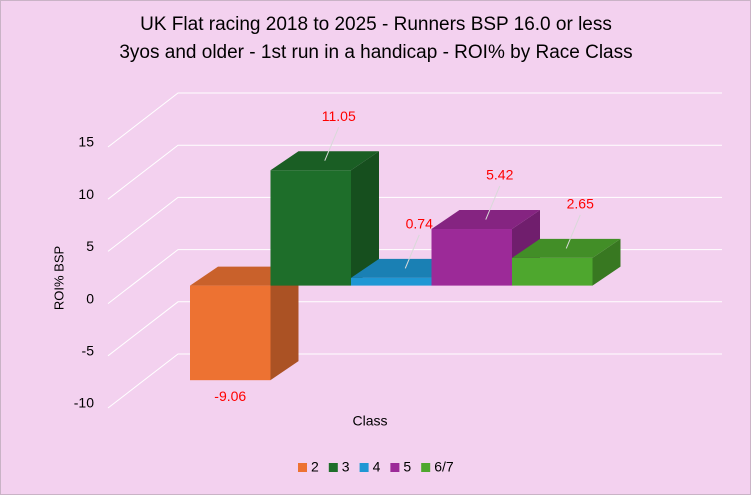 This screenshot has height=495, width=751. Describe the element at coordinates (86, 142) in the screenshot. I see `y-tick-label: 15` at that location.